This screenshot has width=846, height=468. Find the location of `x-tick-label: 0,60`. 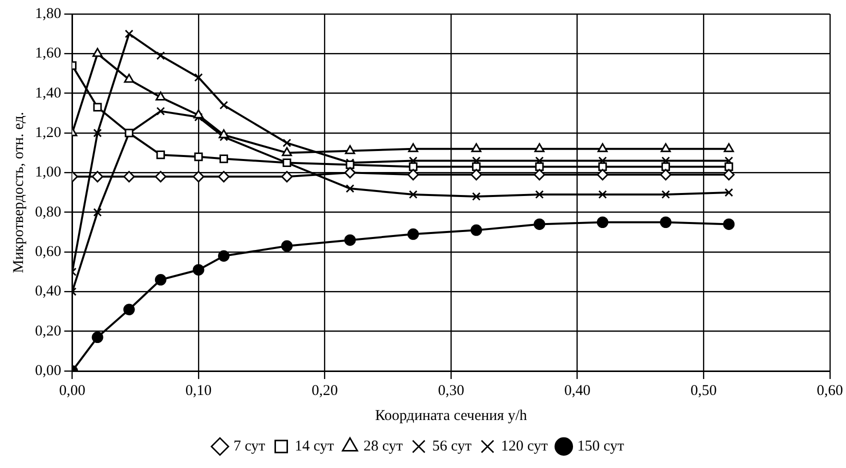

x-tick-label: 0,60 is located at coordinates (829, 390).